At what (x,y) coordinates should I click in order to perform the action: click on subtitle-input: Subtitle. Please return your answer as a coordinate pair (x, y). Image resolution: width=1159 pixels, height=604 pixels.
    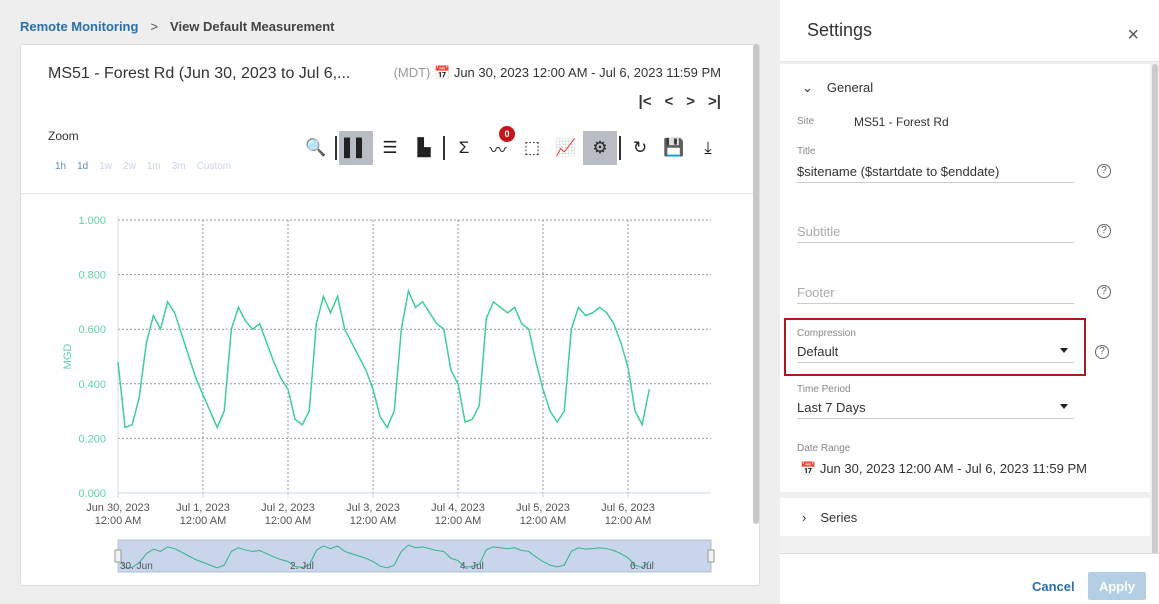
    Looking at the image, I should click on (935, 232).